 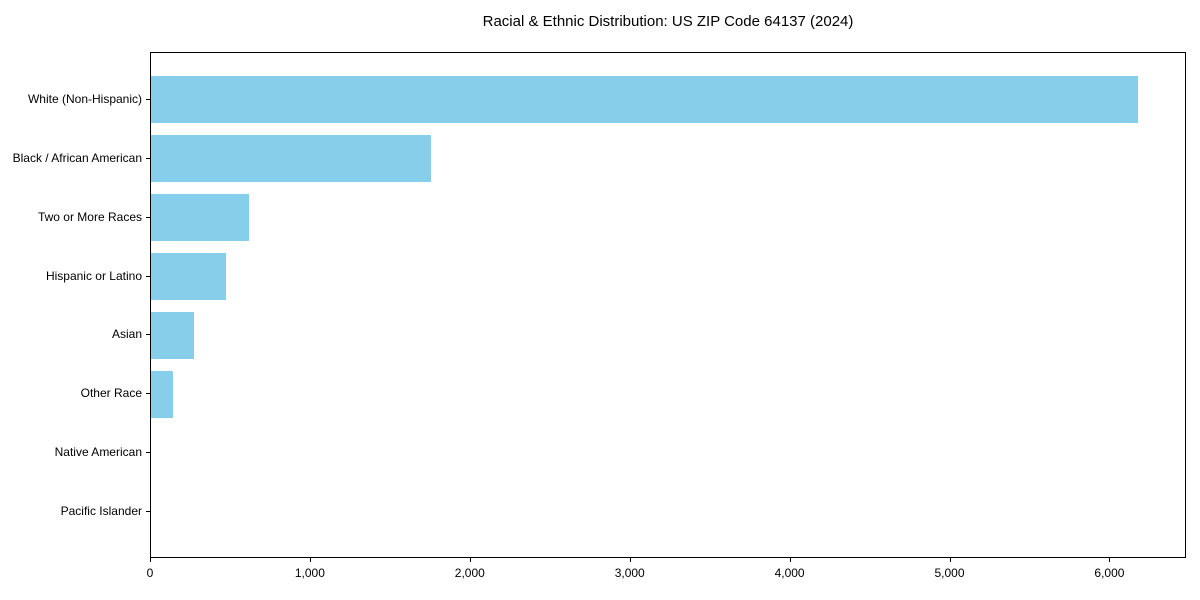 I want to click on x-tick-label: 4,000, so click(x=789, y=573).